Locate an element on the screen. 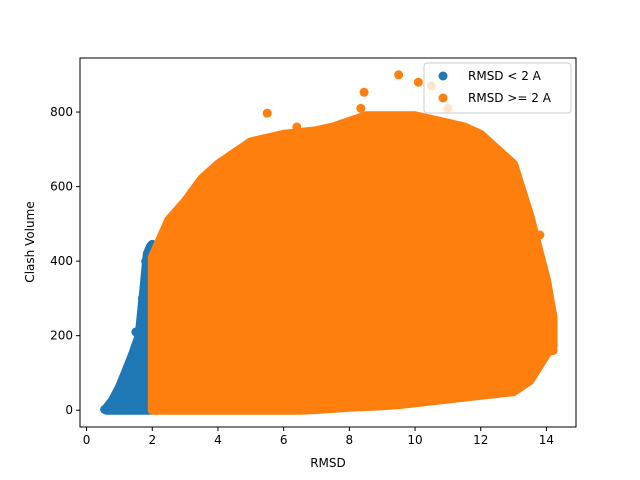 The width and height of the screenshot is (640, 480). x-tick-label: 14 is located at coordinates (546, 440).